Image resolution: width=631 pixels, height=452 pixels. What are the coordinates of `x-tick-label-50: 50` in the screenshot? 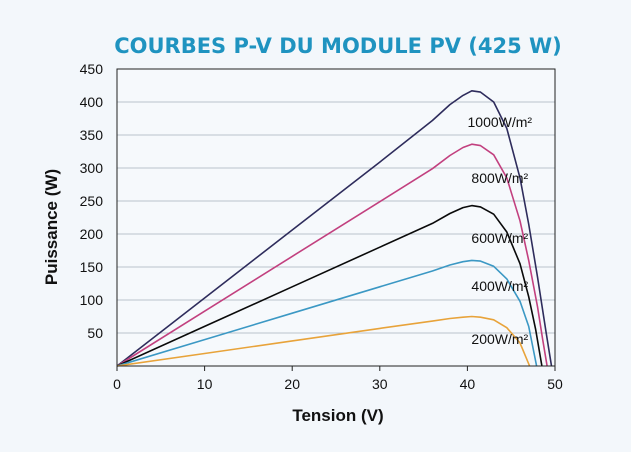 It's located at (555, 384).